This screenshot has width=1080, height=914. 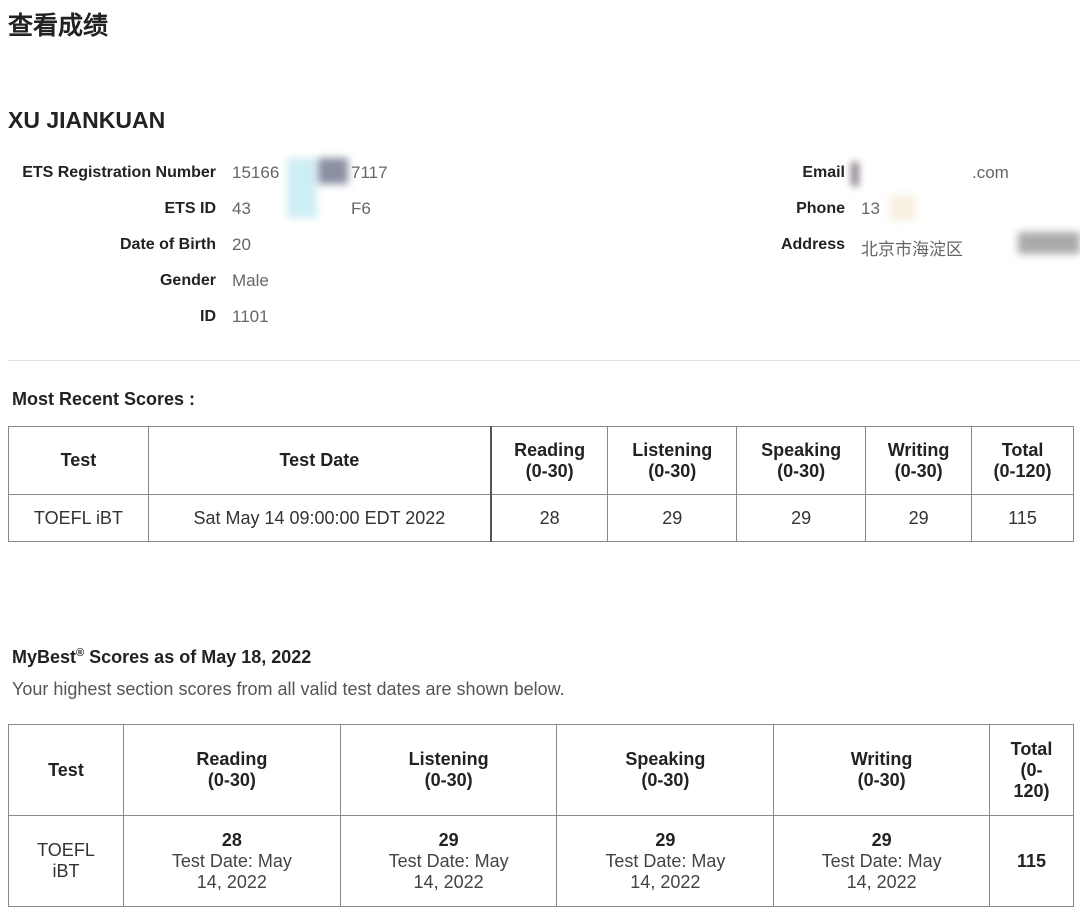 I want to click on field-value-end: 7117, so click(x=369, y=172).